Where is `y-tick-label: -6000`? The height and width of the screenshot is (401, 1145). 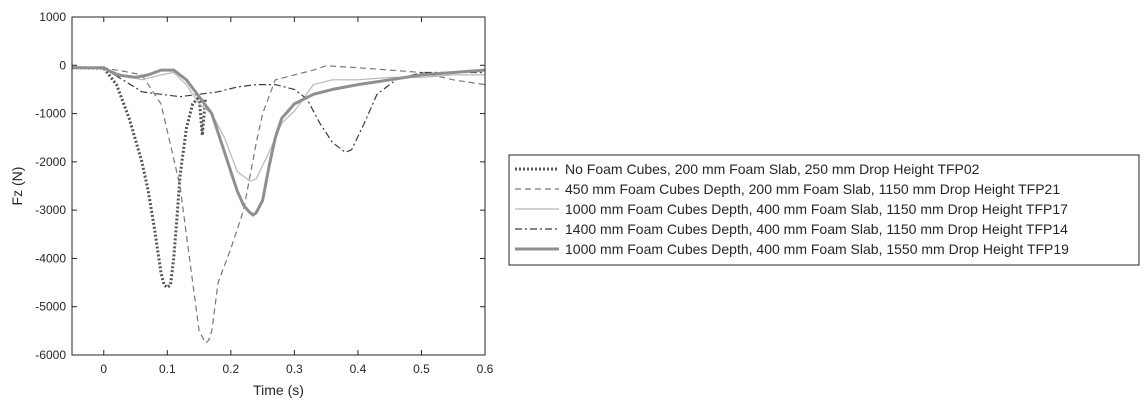
y-tick-label: -6000 is located at coordinates (50, 355).